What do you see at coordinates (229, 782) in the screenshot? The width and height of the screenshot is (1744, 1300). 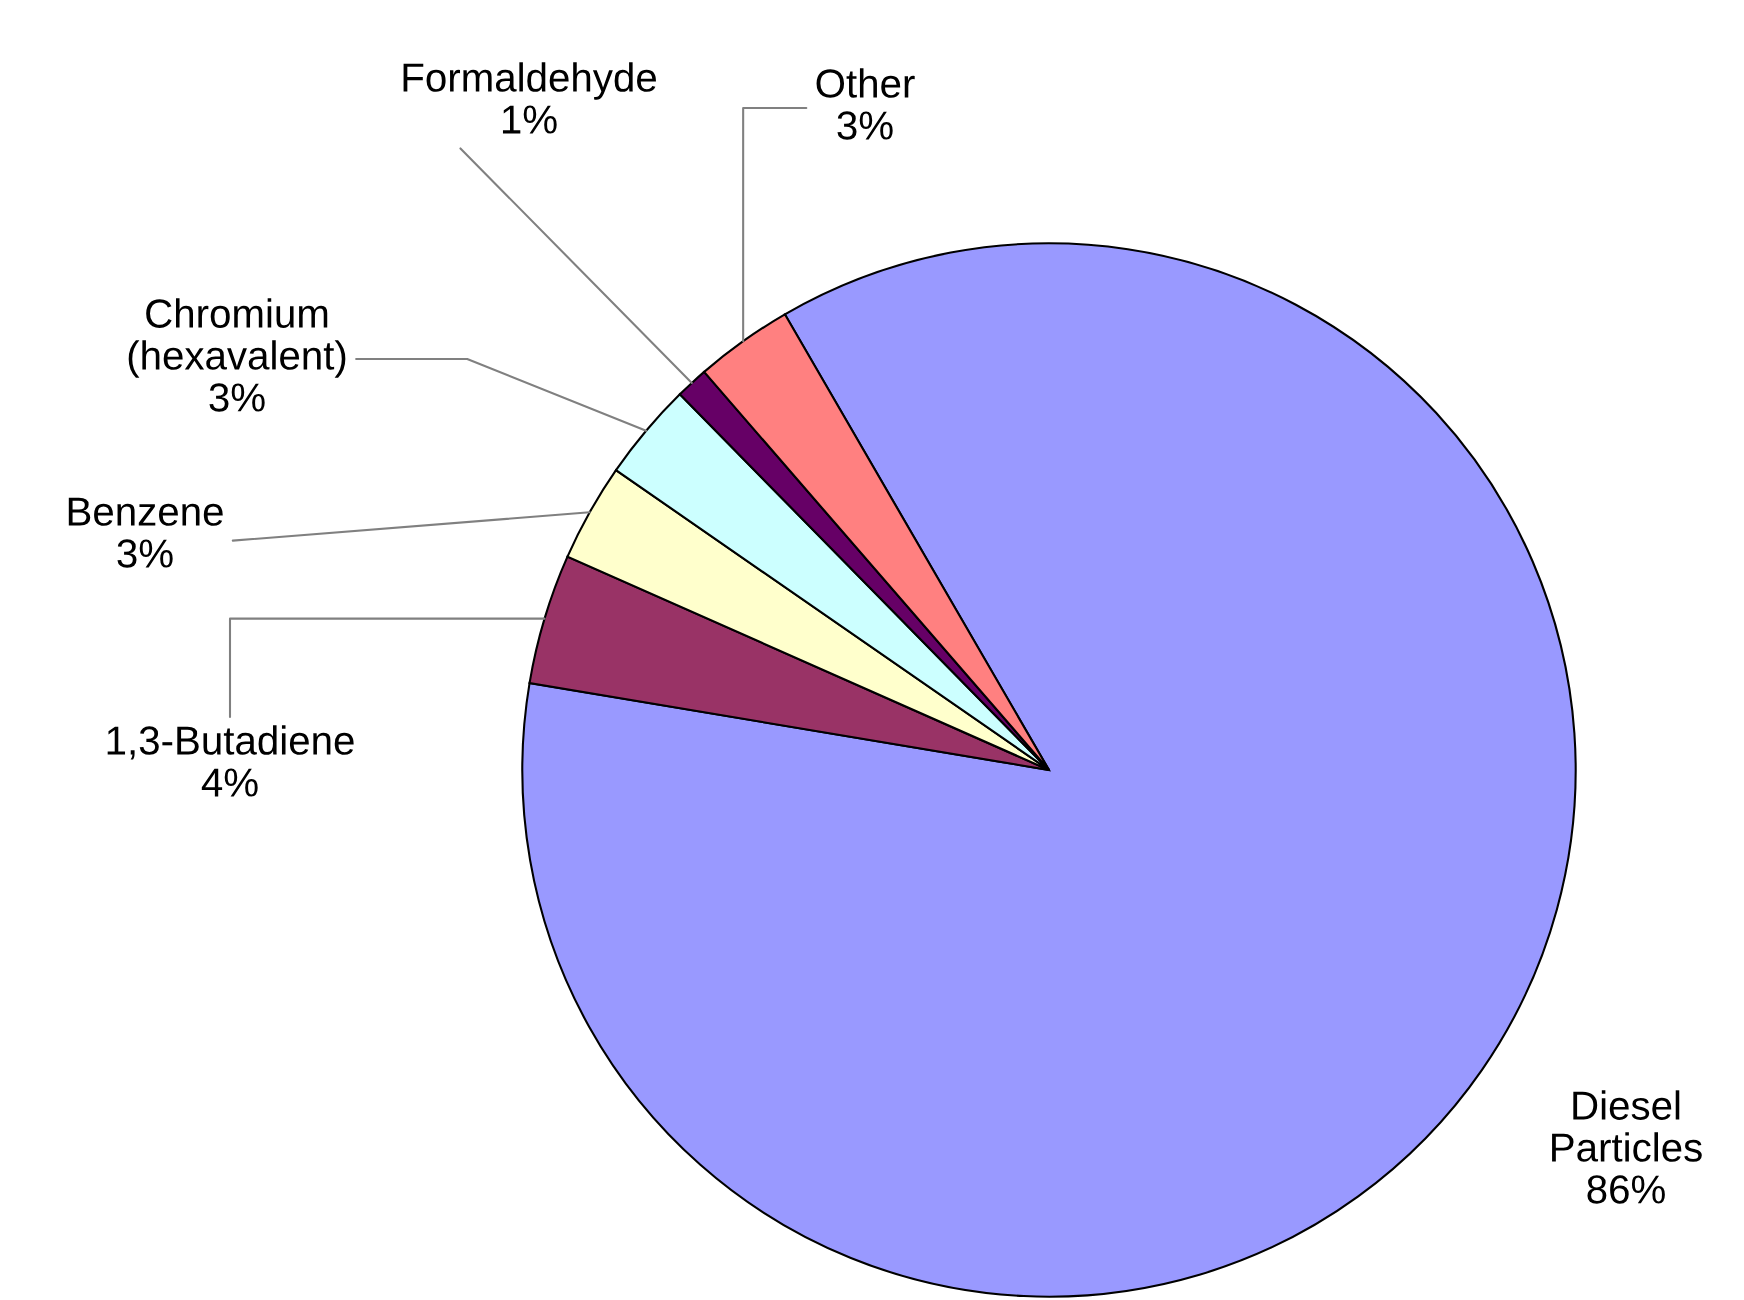 I see `data-label: 4%` at bounding box center [229, 782].